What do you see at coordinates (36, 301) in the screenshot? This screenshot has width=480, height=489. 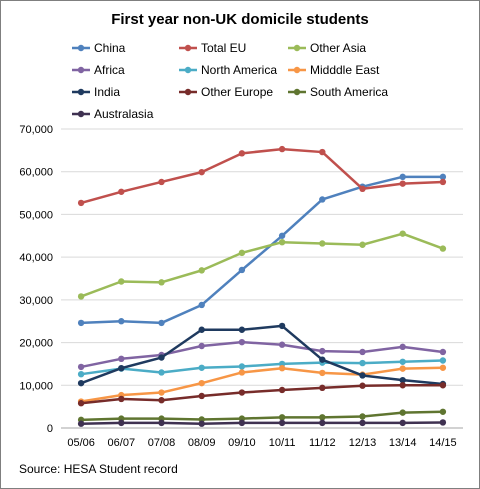 I see `y-tick-label: 30,000` at bounding box center [36, 301].